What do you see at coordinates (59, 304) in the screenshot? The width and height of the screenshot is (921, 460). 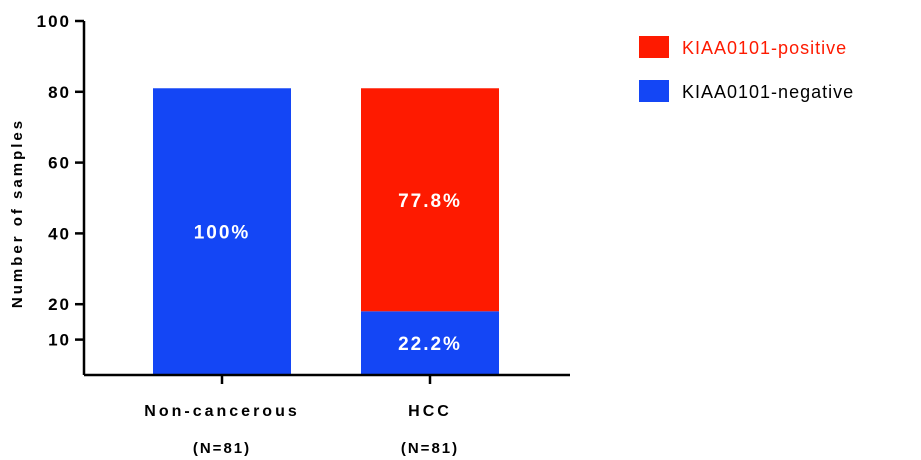 I see `y-tick-label-20: 20` at bounding box center [59, 304].